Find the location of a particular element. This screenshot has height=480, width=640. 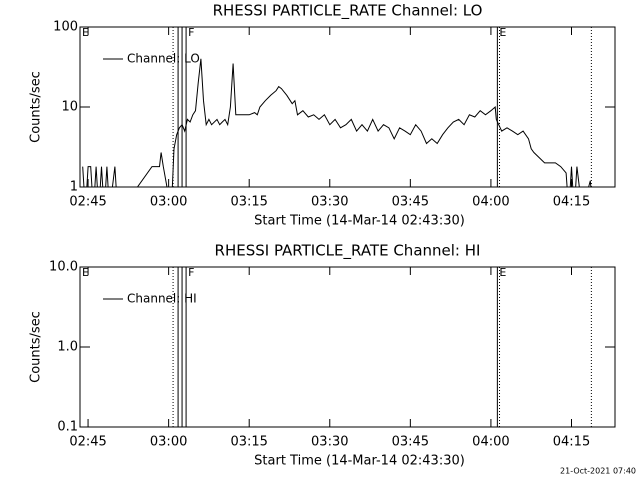

y-tick-label: 1.0 is located at coordinates (67, 347).